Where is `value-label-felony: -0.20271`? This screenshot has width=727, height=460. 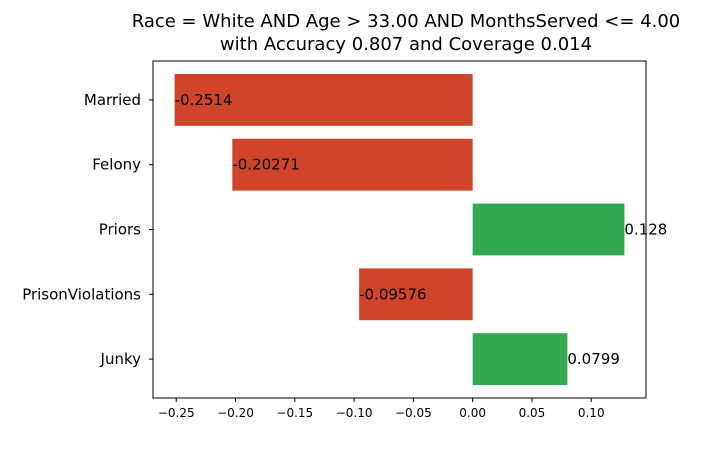 value-label-felony: -0.20271 is located at coordinates (265, 165).